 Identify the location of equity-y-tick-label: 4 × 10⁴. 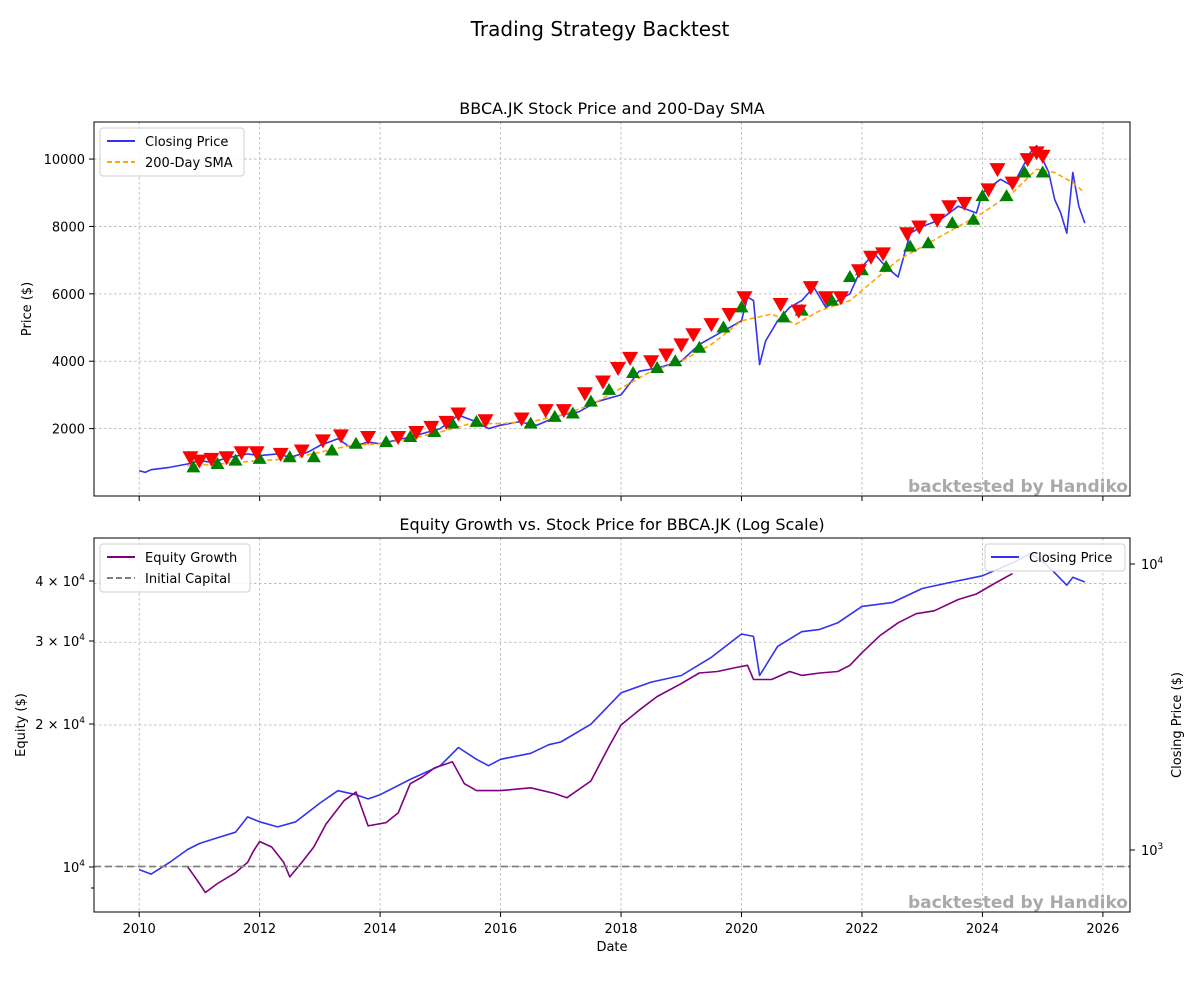
(60, 581).